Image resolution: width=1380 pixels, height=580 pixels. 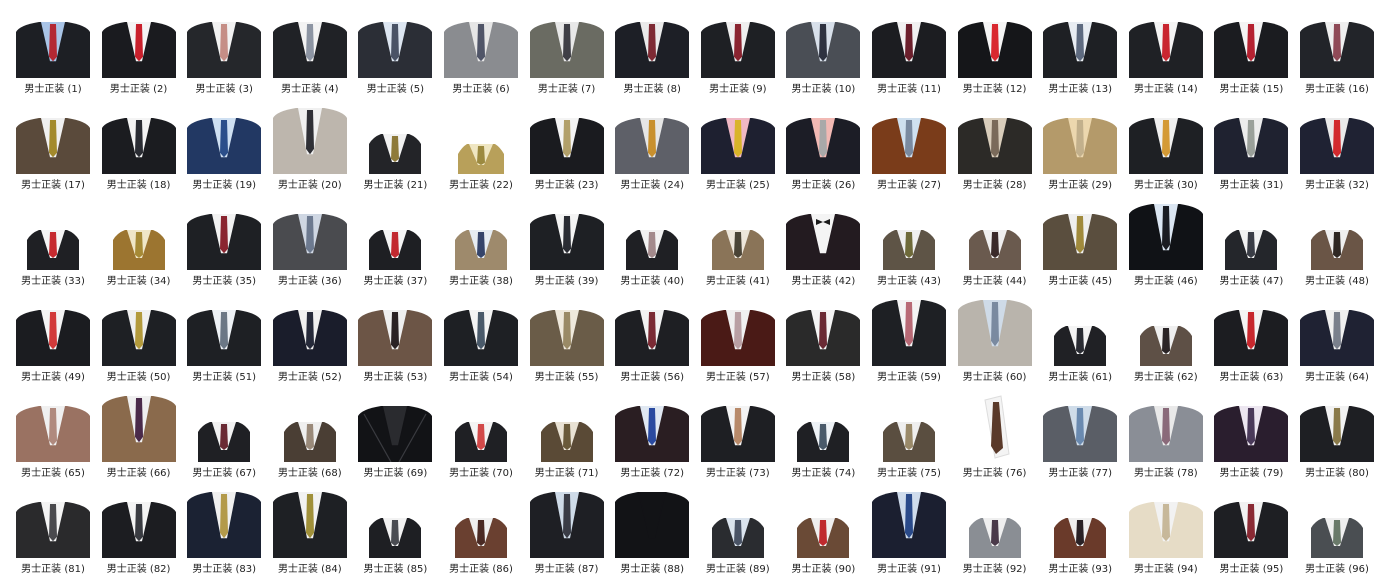 What do you see at coordinates (139, 246) in the screenshot?
I see `file-thumbnail-item: 男士正装 (34)` at bounding box center [139, 246].